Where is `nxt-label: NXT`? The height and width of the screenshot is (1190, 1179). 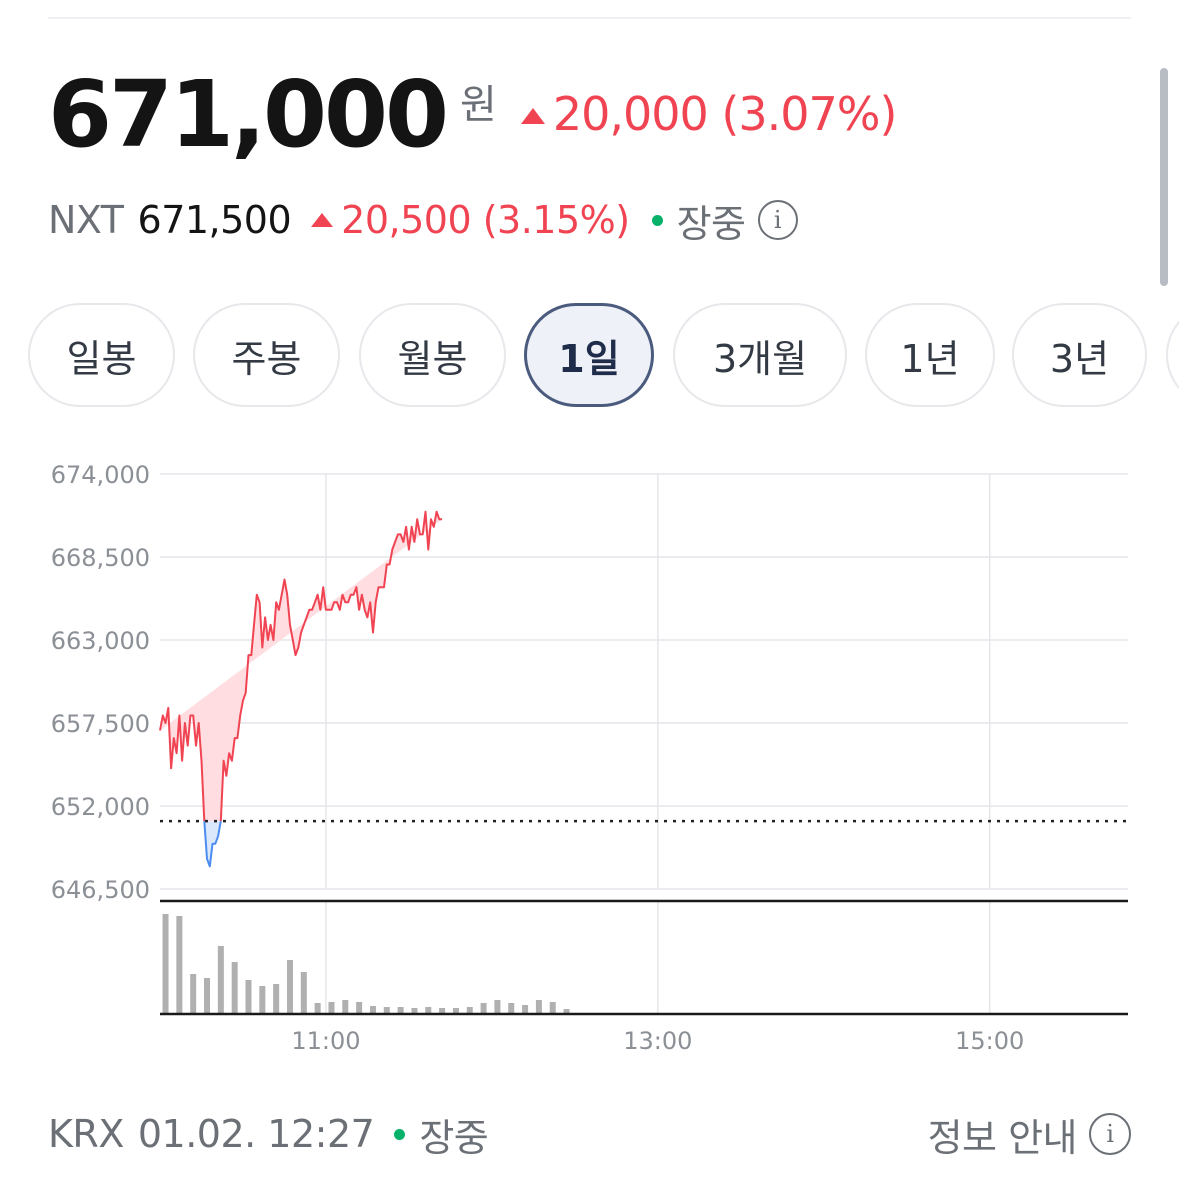
nxt-label: NXT is located at coordinates (86, 220).